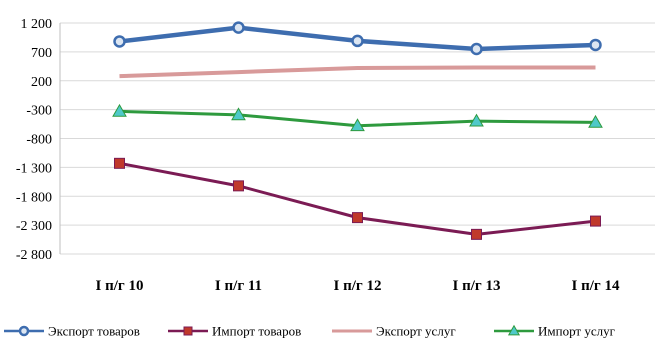  I want to click on legend-label: Экспорт услуг, so click(416, 331).